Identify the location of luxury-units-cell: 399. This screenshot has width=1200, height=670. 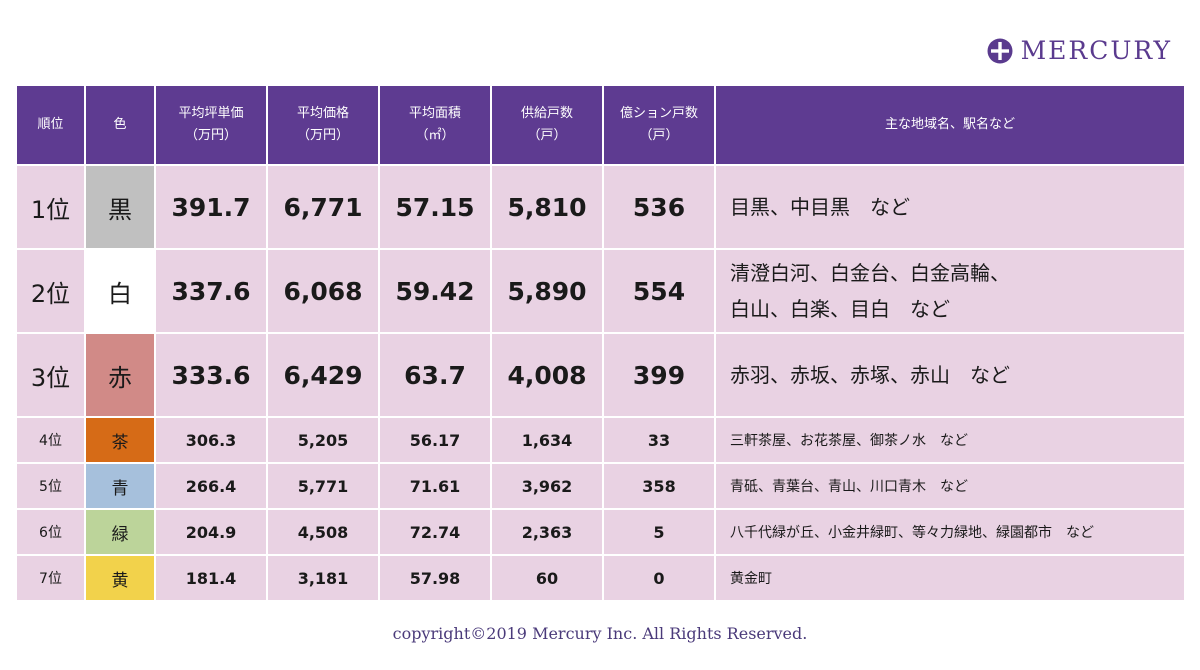
(659, 375).